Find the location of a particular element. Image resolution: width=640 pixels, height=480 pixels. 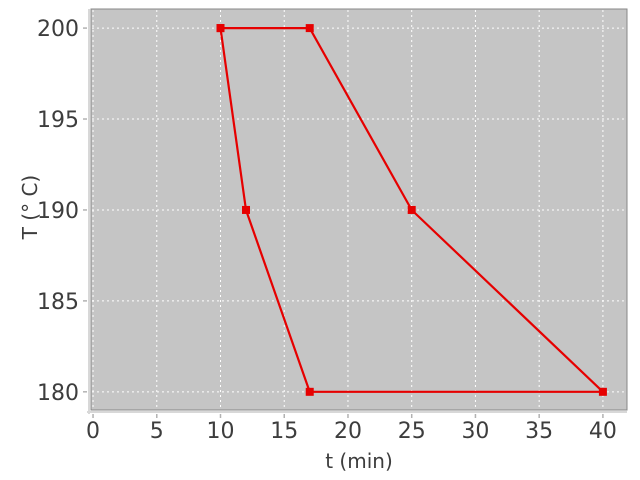

y-tick-label: 185 is located at coordinates (58, 302).